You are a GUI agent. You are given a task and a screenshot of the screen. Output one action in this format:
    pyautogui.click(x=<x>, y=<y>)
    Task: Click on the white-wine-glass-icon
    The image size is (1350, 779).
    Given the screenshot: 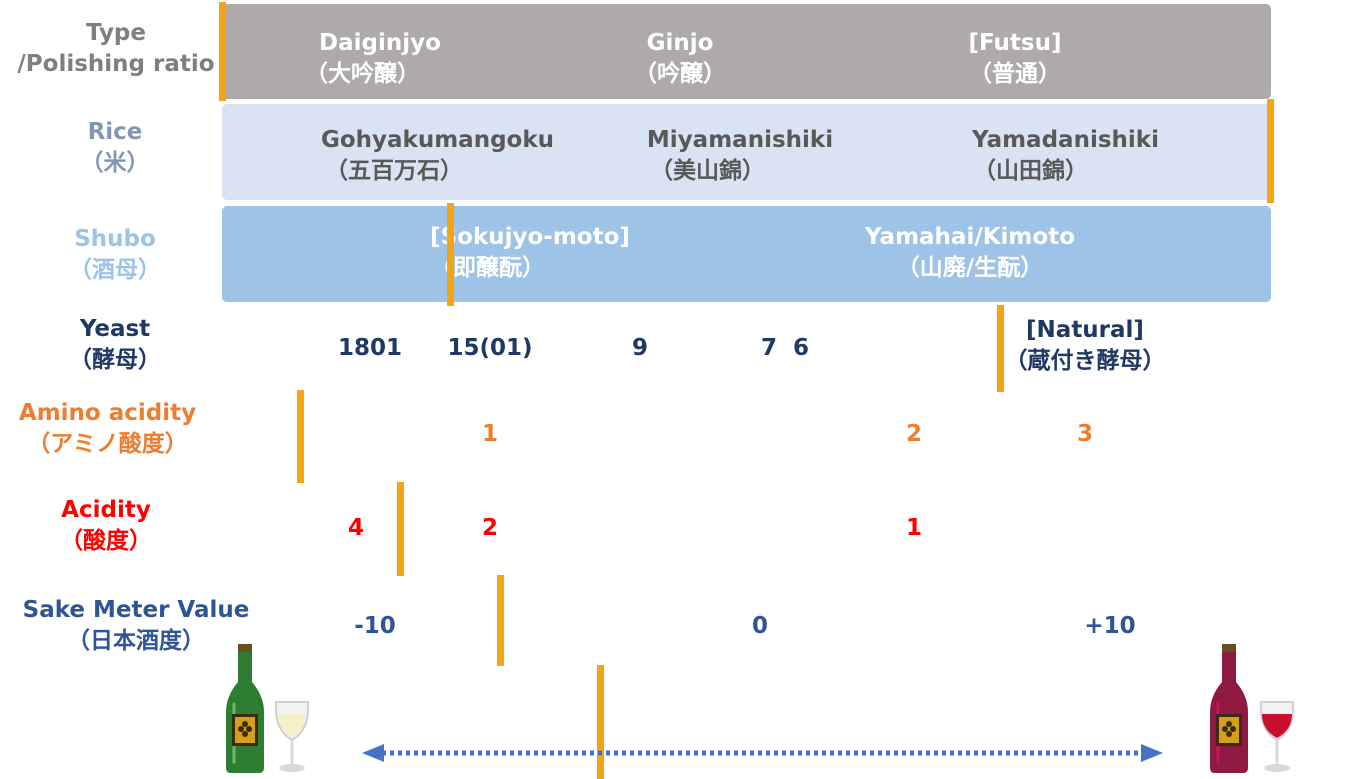 What is the action you would take?
    pyautogui.click(x=292, y=736)
    